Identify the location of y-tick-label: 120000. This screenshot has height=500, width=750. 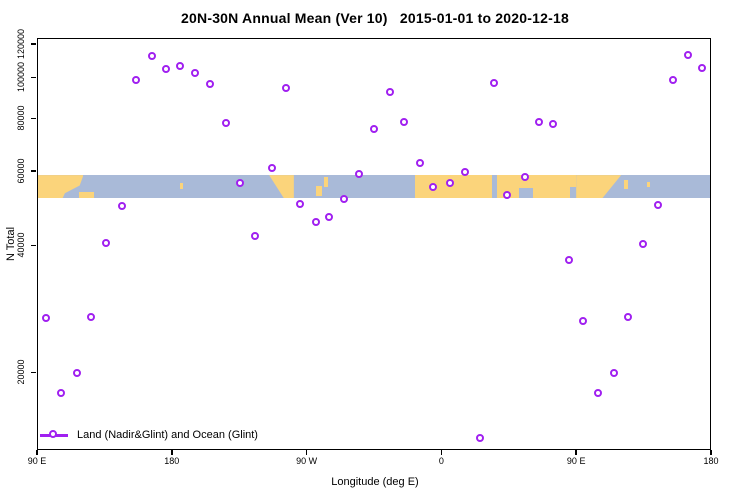
(21, 44).